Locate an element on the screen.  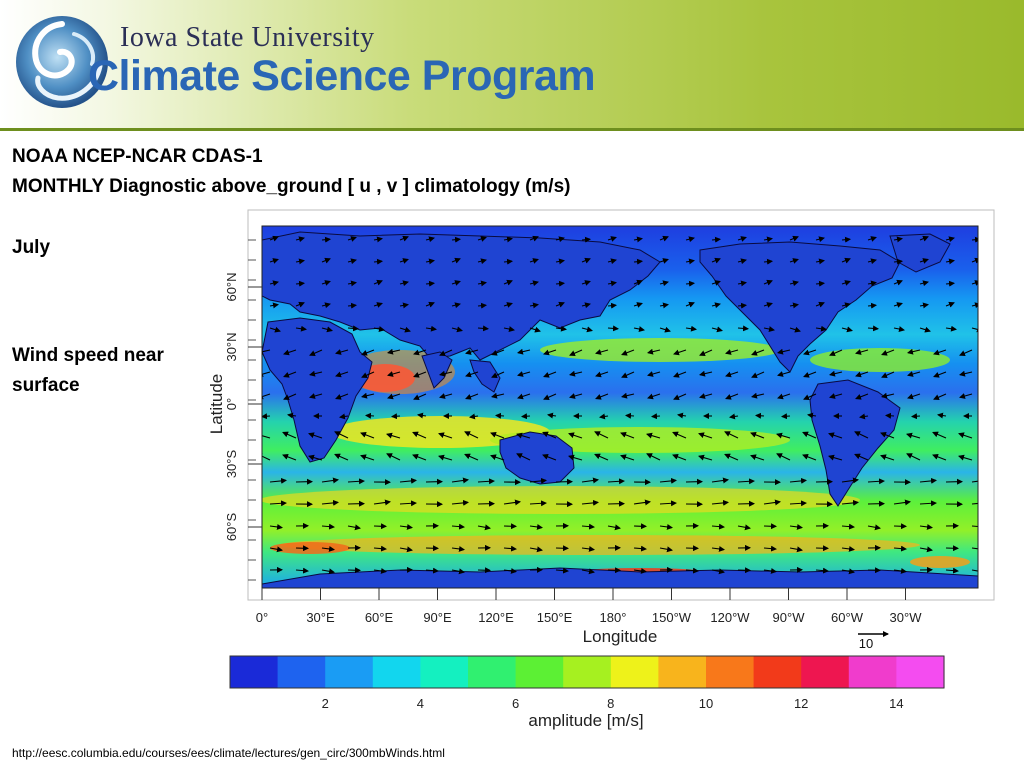
colorbar-tick-label: 12 is located at coordinates (801, 703).